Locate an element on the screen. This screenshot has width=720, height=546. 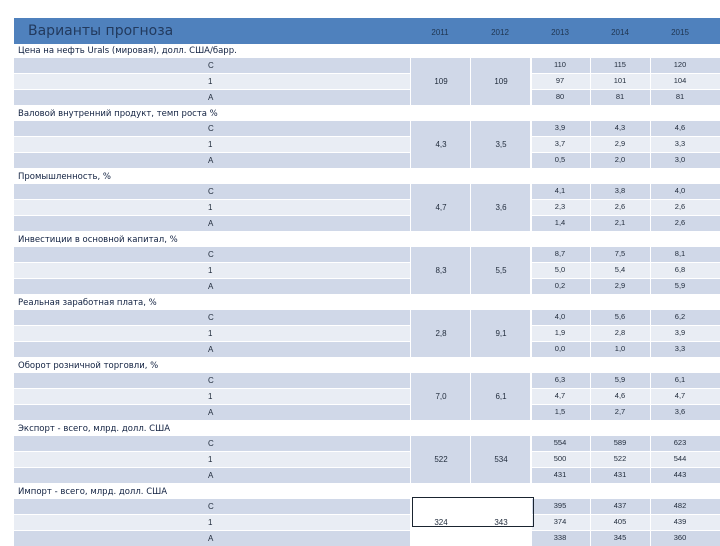
cell-2015: 443 is located at coordinates (680, 474).